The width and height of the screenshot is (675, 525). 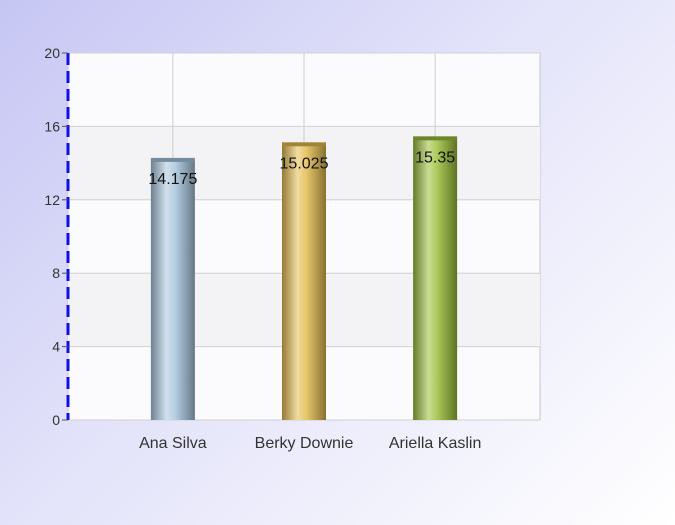 What do you see at coordinates (56, 347) in the screenshot?
I see `y-tick-label: 4` at bounding box center [56, 347].